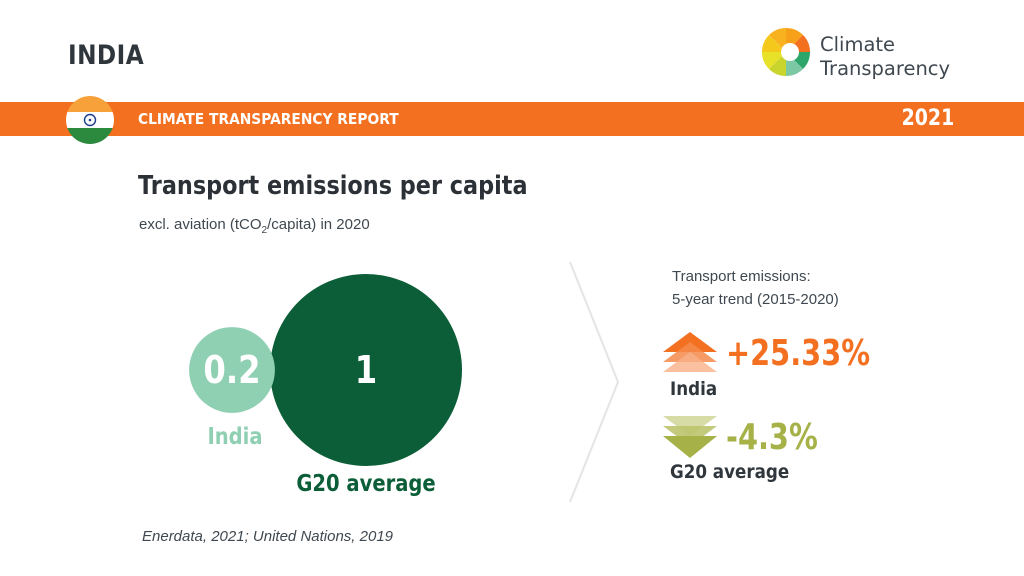 The image size is (1024, 576). I want to click on report-band, so click(512, 119).